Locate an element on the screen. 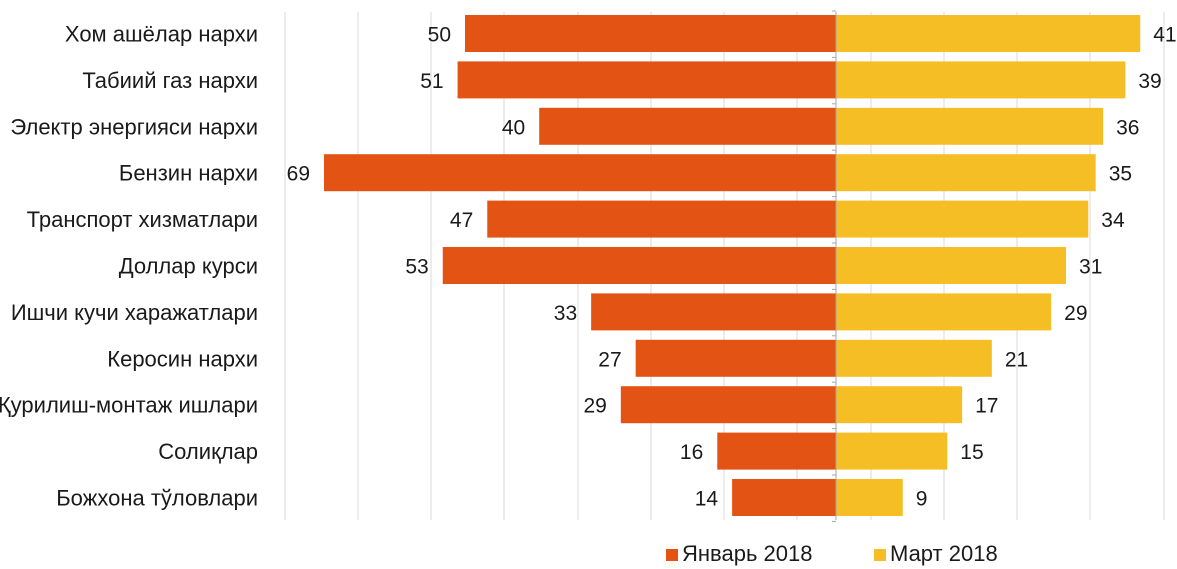  category-label: Транспорт хизматлари is located at coordinates (142, 219).